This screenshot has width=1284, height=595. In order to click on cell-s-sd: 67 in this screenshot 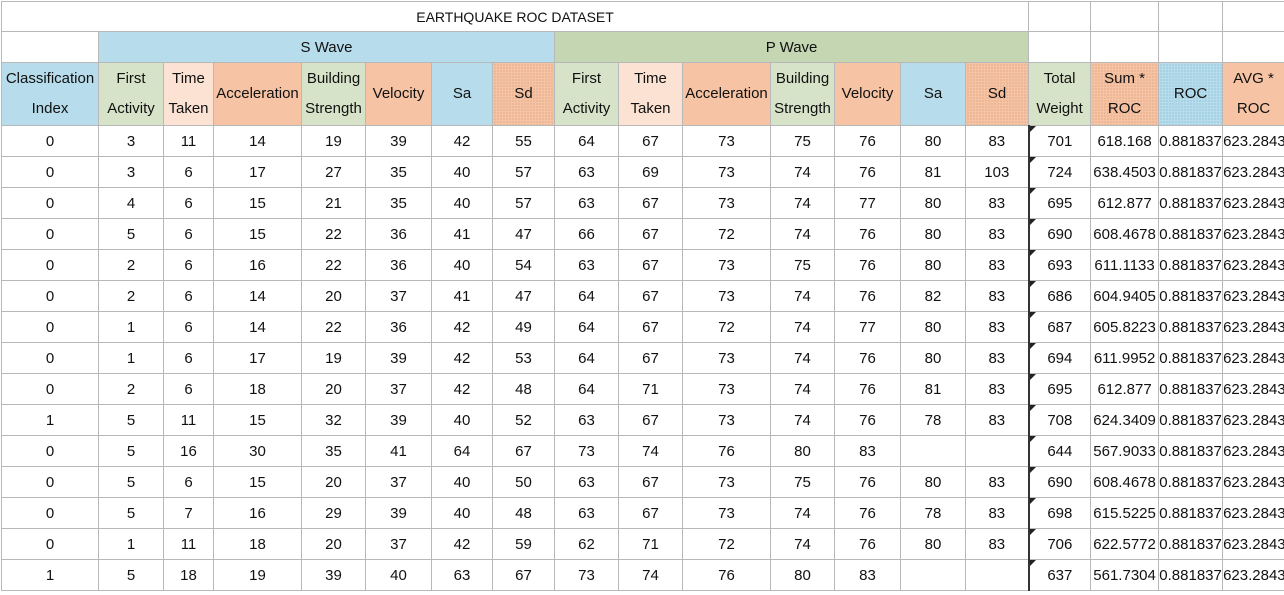, I will do `click(524, 451)`.